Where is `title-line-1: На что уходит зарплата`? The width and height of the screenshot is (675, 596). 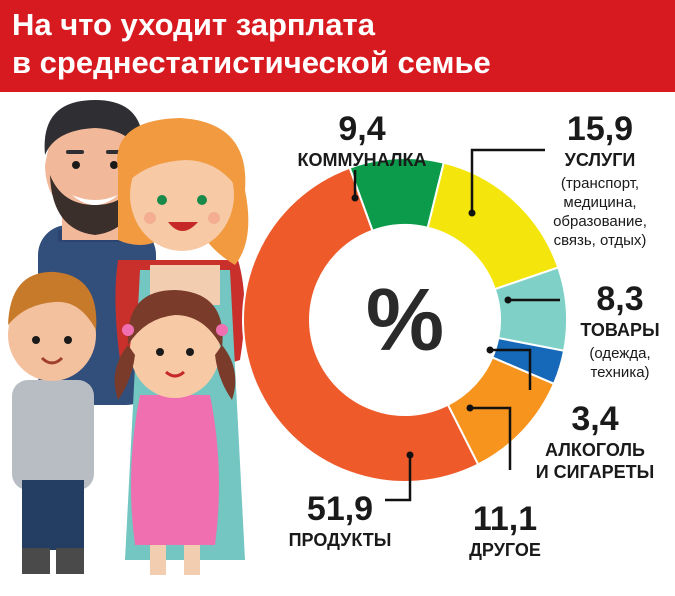
title-line-1: На что уходит зарплата is located at coordinates (193, 24).